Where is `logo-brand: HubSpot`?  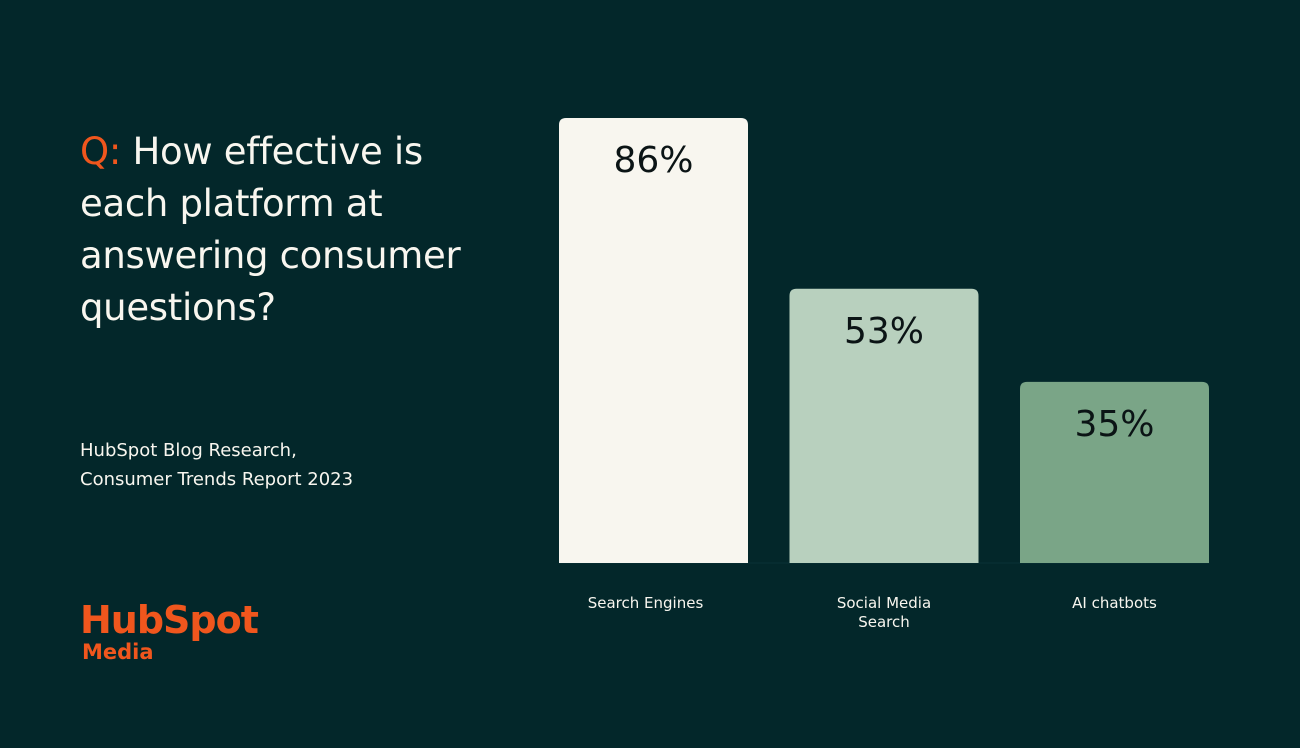
logo-brand: HubSpot is located at coordinates (169, 620).